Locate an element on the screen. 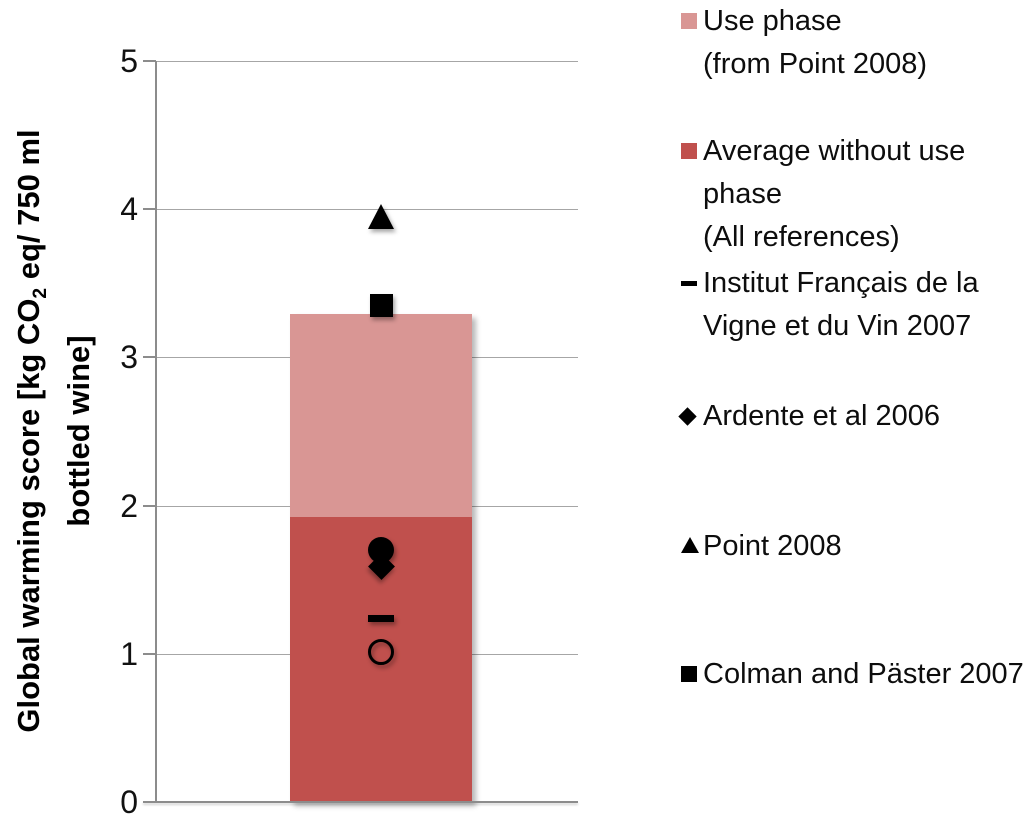 This screenshot has height=820, width=1024. legend-label-line: (from Point 2008) is located at coordinates (815, 64).